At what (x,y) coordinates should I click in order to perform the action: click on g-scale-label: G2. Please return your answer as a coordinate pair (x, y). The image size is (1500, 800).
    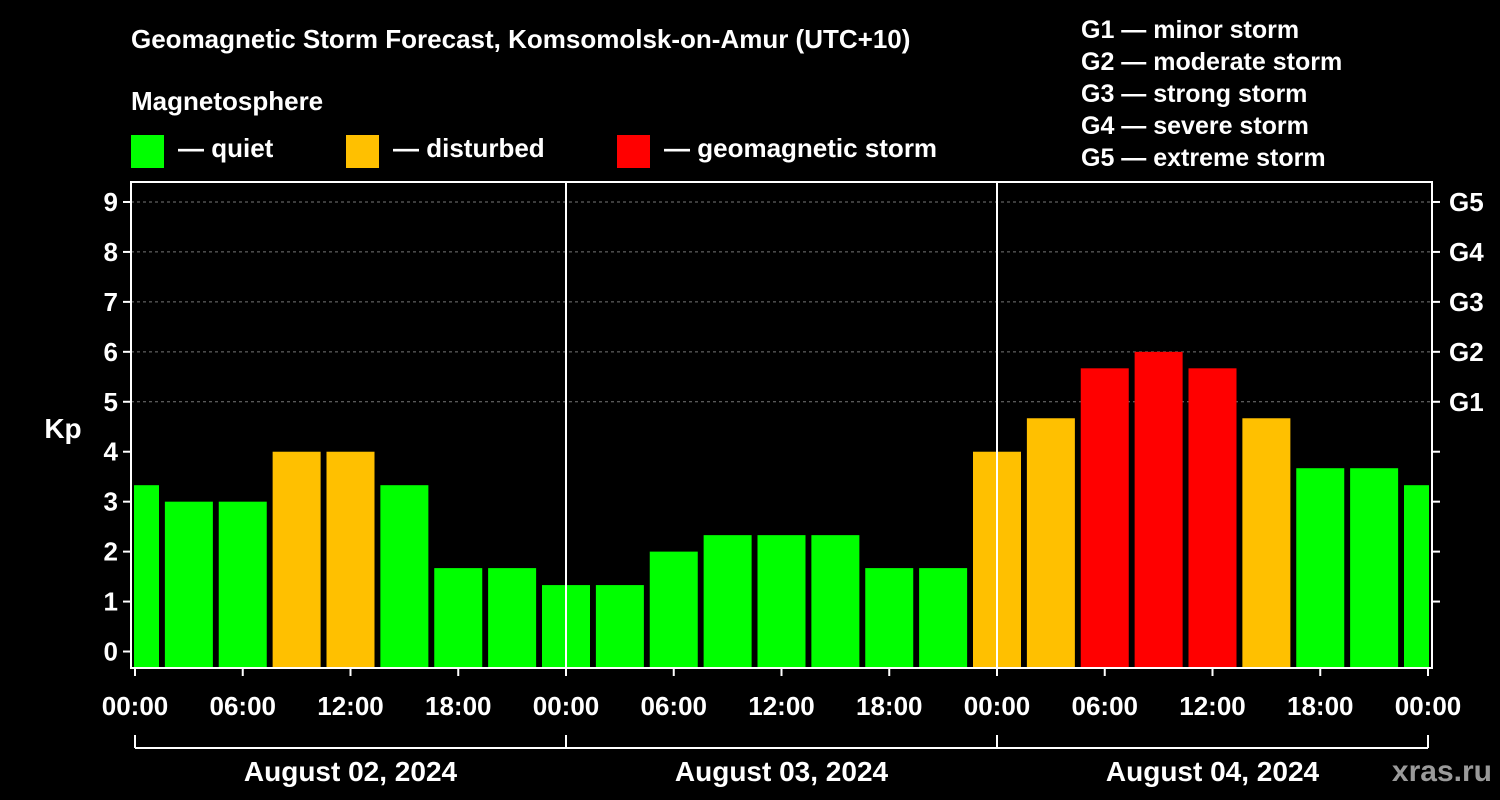
    Looking at the image, I should click on (1466, 352).